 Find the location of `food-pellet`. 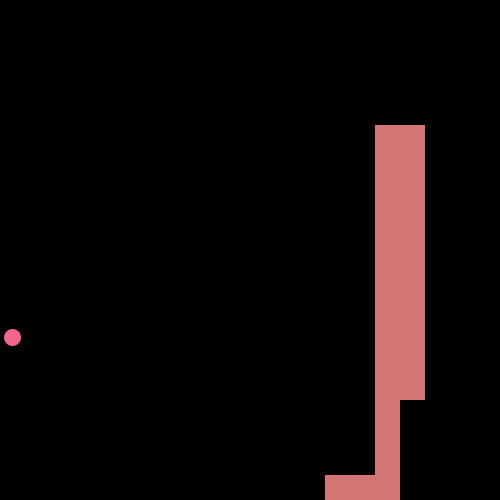

food-pellet is located at coordinates (12, 337).